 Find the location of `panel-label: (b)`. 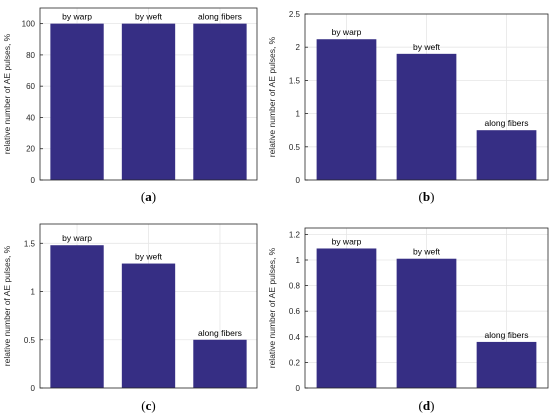

panel-label: (b) is located at coordinates (427, 196).